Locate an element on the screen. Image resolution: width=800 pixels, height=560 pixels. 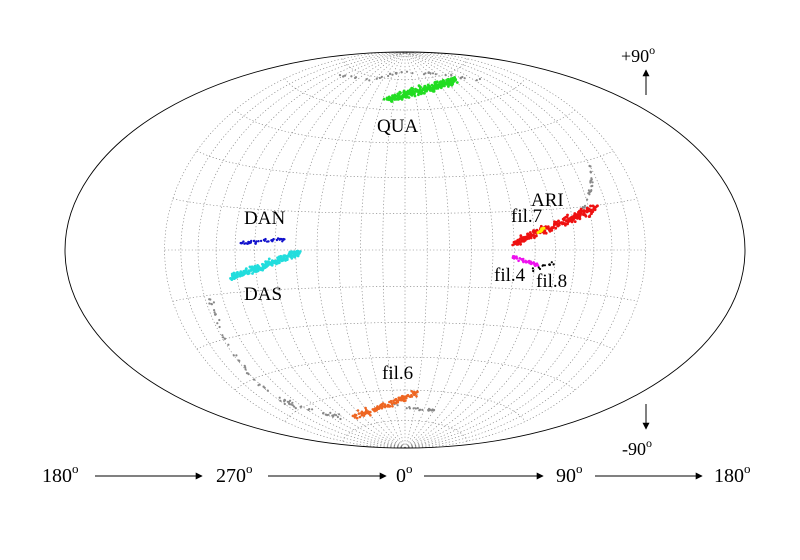
points-fil4 is located at coordinates (525, 261).